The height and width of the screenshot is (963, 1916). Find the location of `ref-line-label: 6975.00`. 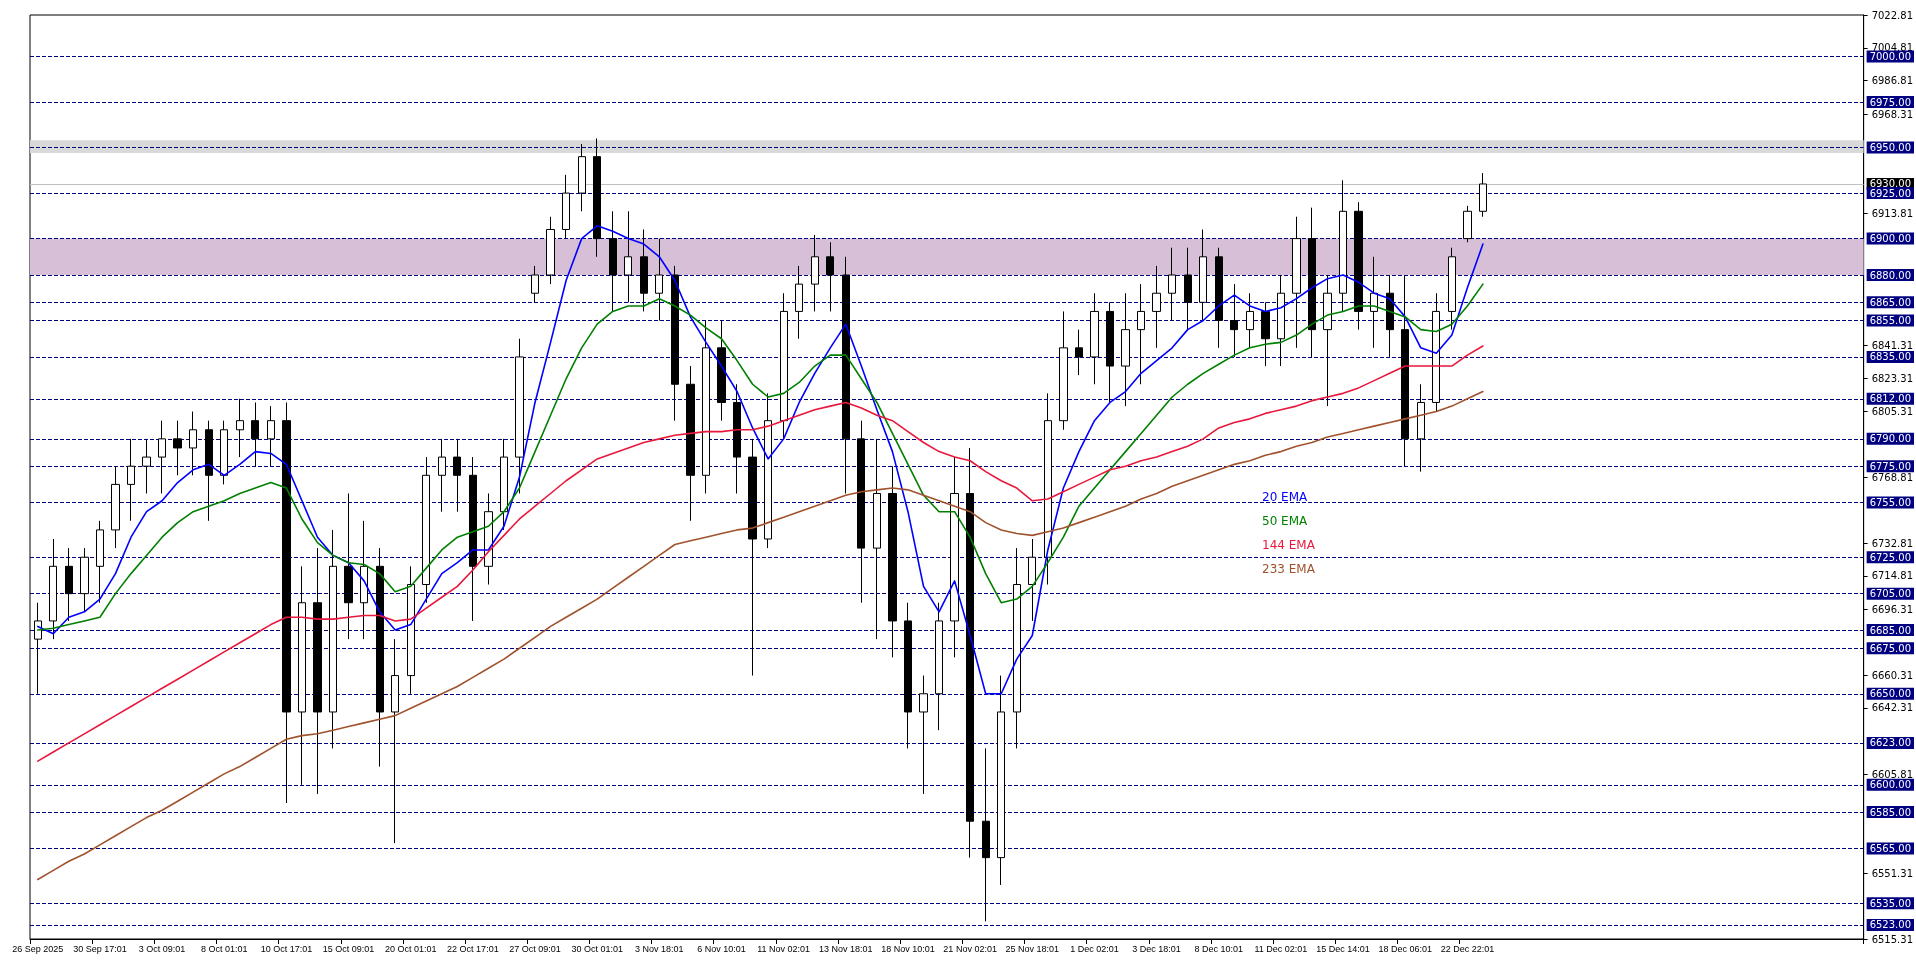

ref-line-label: 6975.00 is located at coordinates (1890, 102).